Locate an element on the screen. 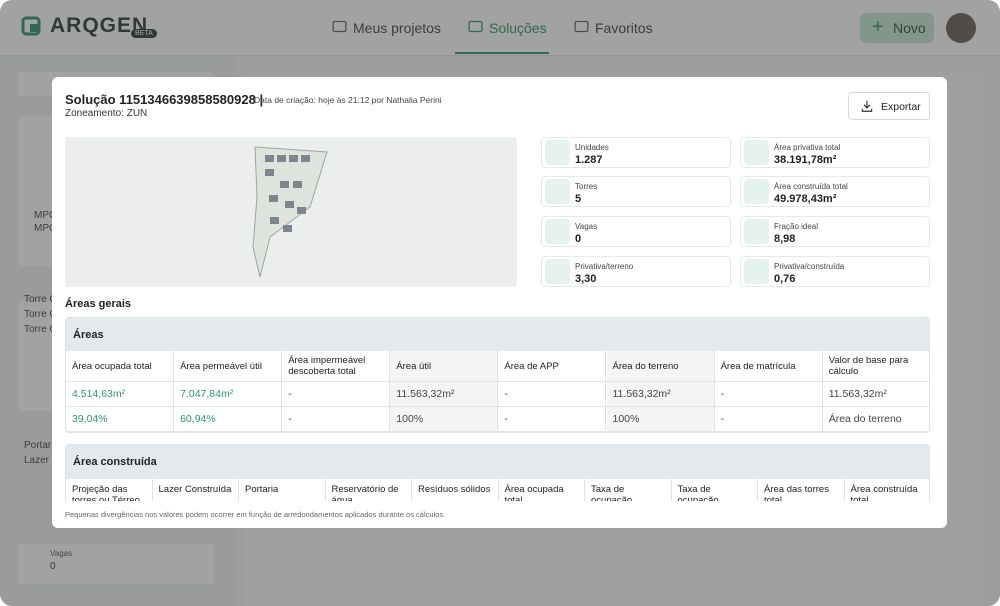 The image size is (1000, 606). stat-label: Privativa/terreno is located at coordinates (604, 266).